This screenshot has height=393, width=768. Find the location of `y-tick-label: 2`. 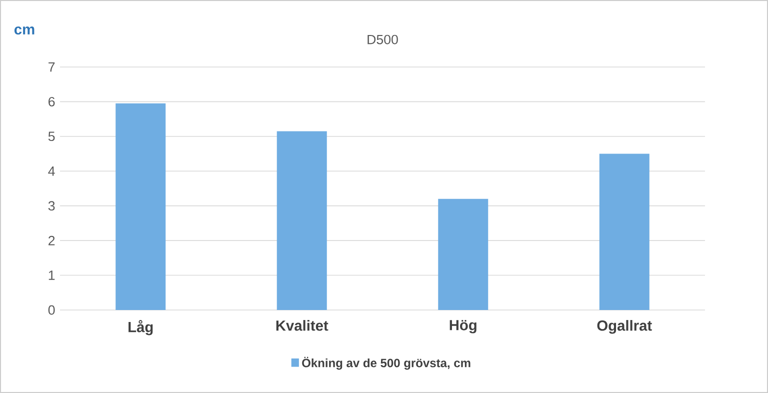

y-tick-label: 2 is located at coordinates (51, 241).